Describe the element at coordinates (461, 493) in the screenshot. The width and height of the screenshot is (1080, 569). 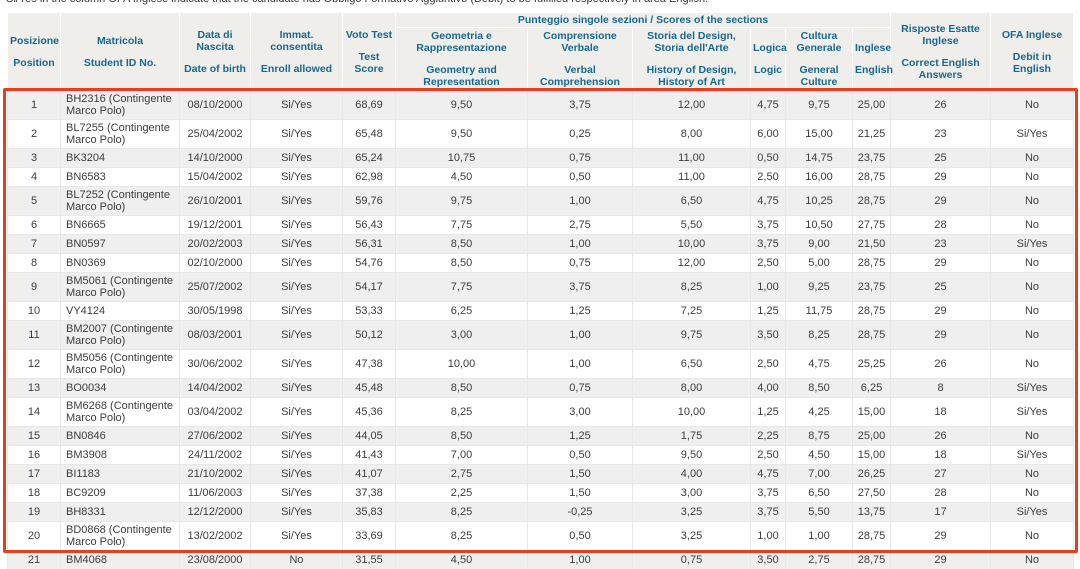
I see `cell-geometry-score: 2,25` at that location.